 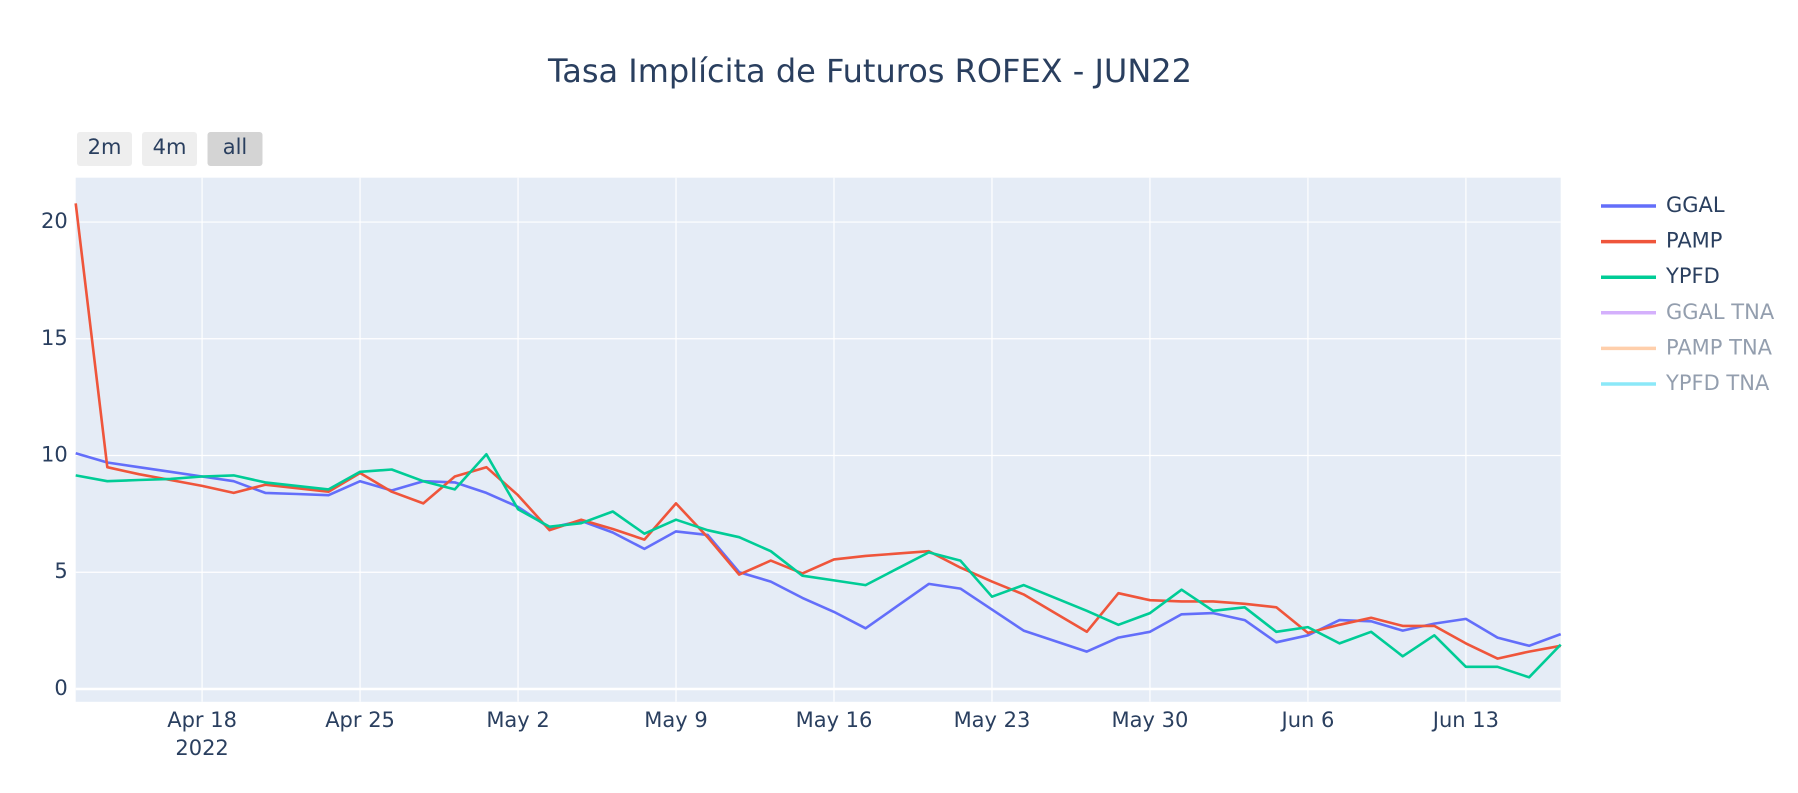 I want to click on button-label: all, so click(x=235, y=147).